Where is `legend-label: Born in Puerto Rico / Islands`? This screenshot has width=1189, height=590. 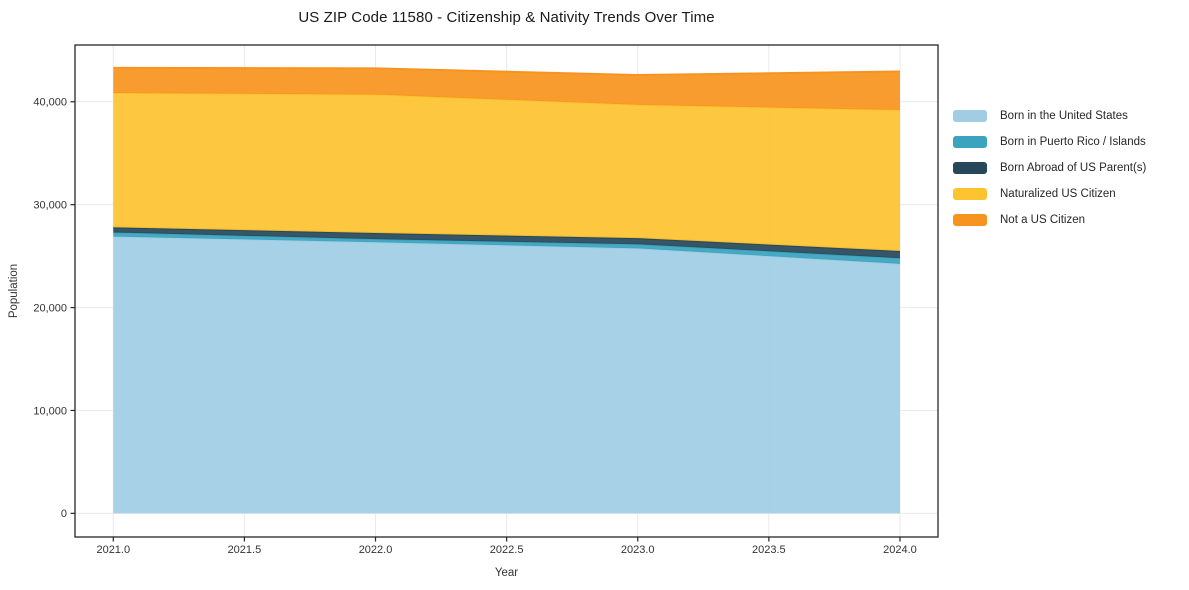
legend-label: Born in Puerto Rico / Islands is located at coordinates (1073, 142).